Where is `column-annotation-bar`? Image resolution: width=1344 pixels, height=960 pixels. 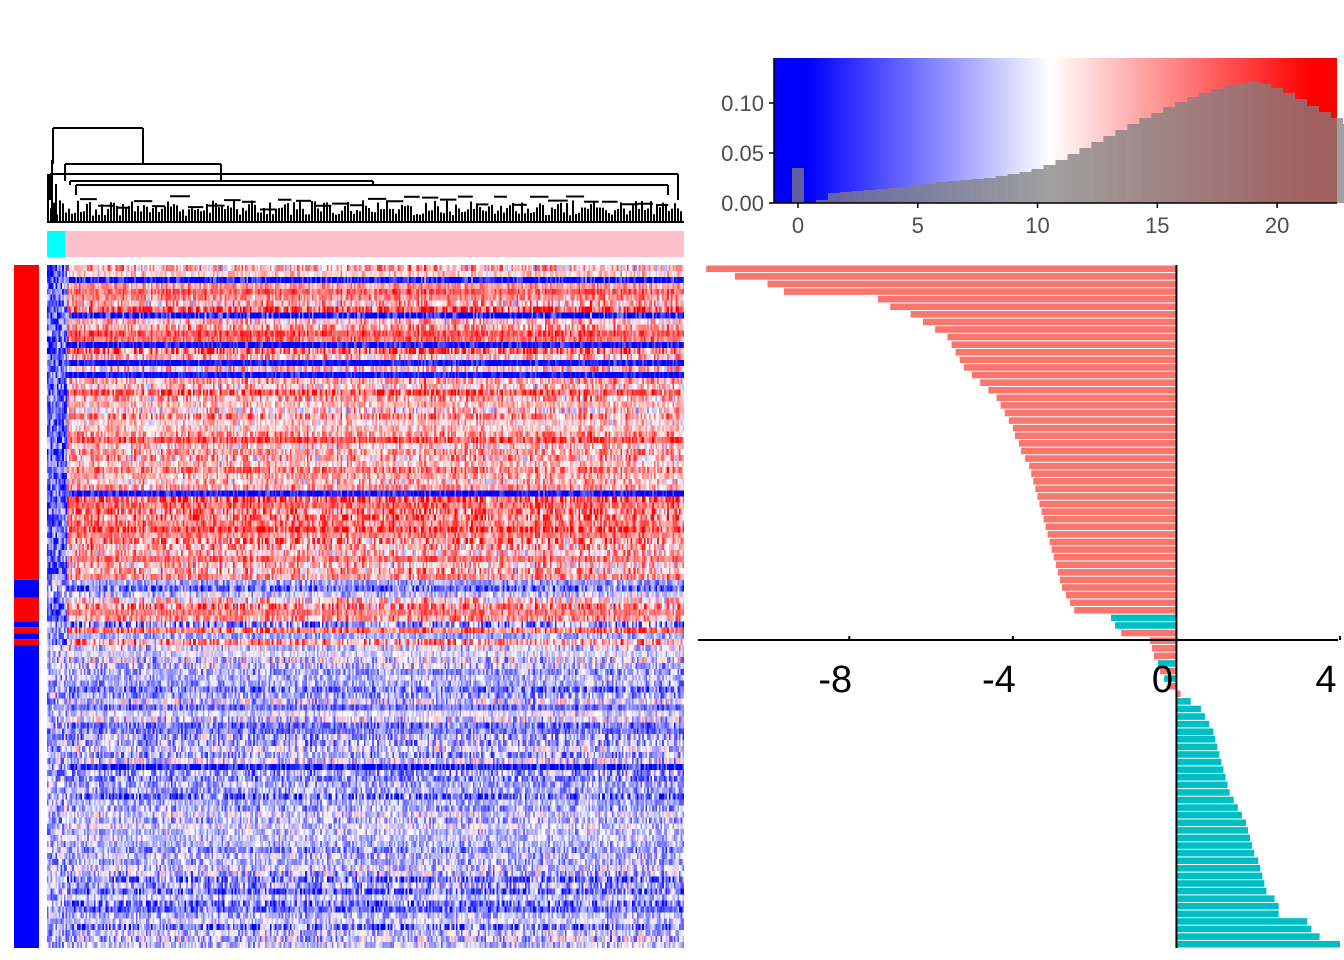
column-annotation-bar is located at coordinates (366, 244).